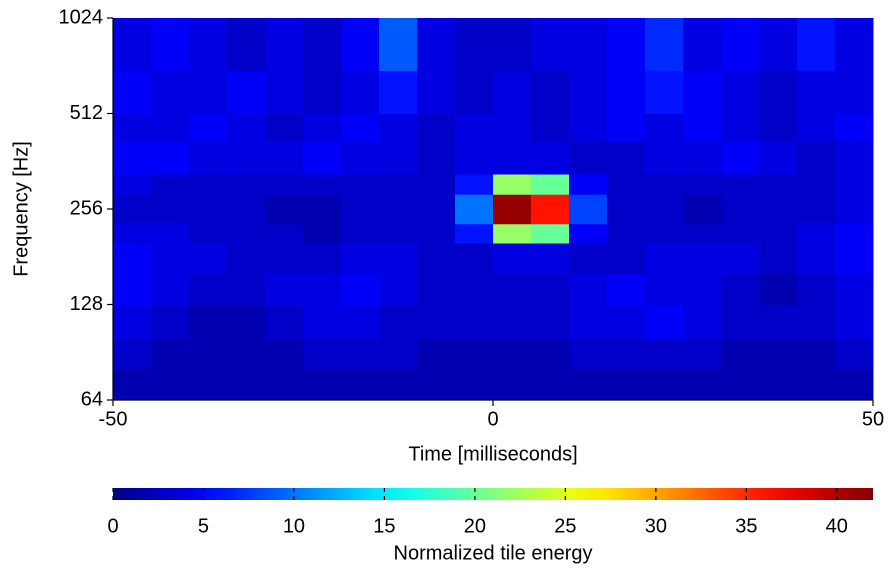 The width and height of the screenshot is (888, 573). Describe the element at coordinates (81, 17) in the screenshot. I see `y-tick-label: 1024` at that location.